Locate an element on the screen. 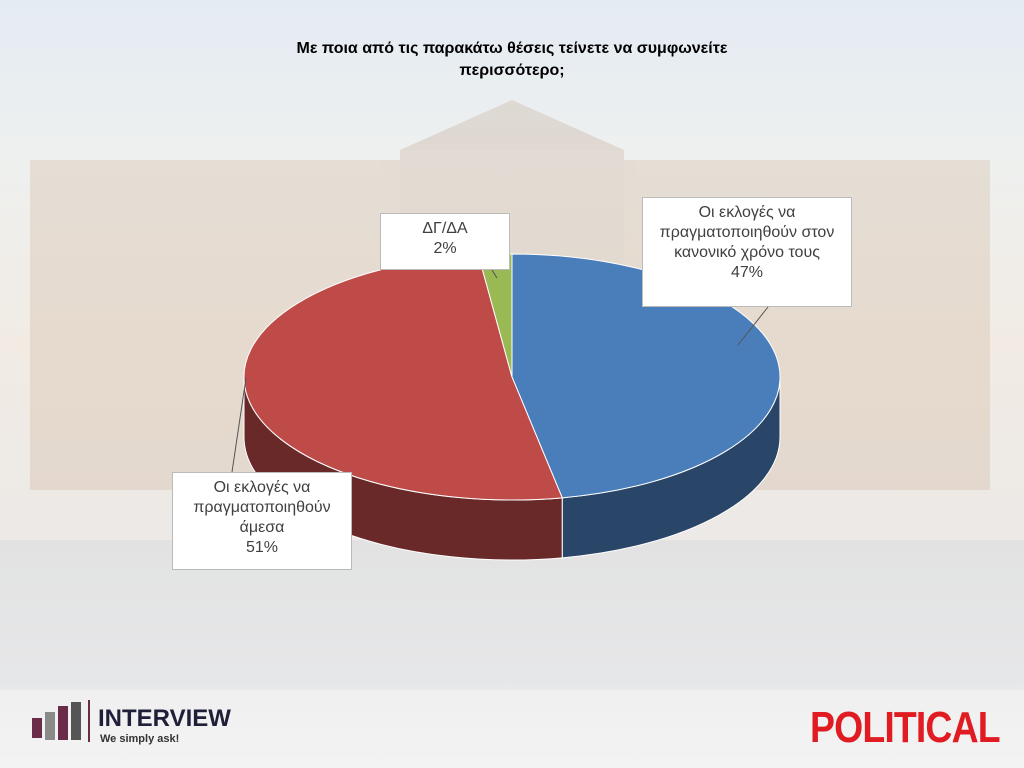  logo-political: POLITICAL is located at coordinates (905, 727).